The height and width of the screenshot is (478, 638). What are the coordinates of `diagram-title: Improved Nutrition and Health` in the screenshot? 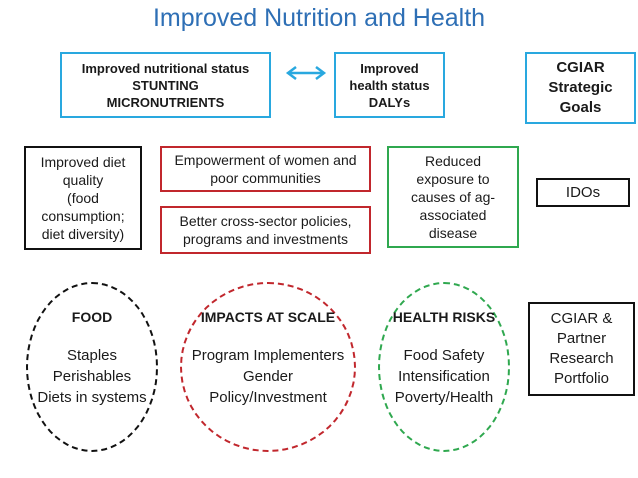 It's located at (319, 18).